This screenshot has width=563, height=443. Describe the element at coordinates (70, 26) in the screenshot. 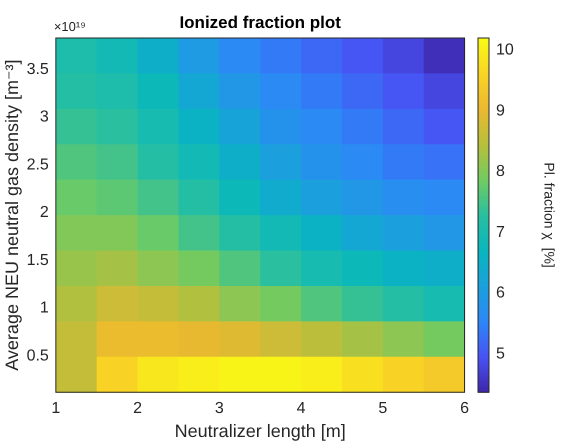

I see `text: ×10¹⁹` at that location.